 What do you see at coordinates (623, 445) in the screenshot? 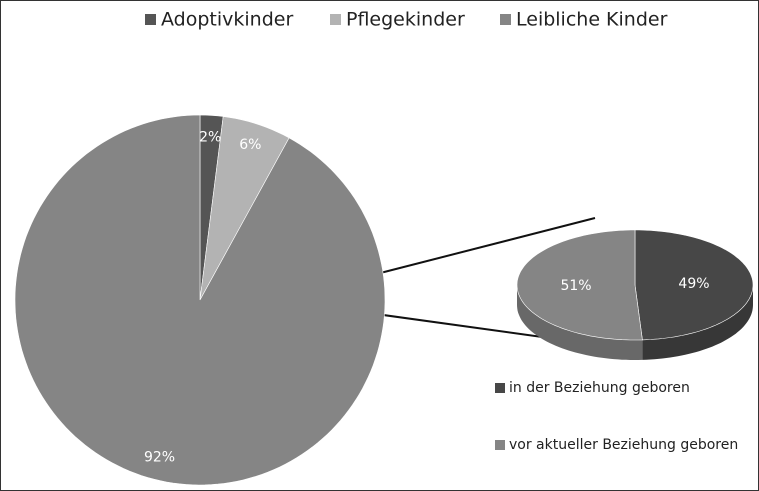
I see `legend-label: vor aktueller Beziehung geboren` at bounding box center [623, 445].